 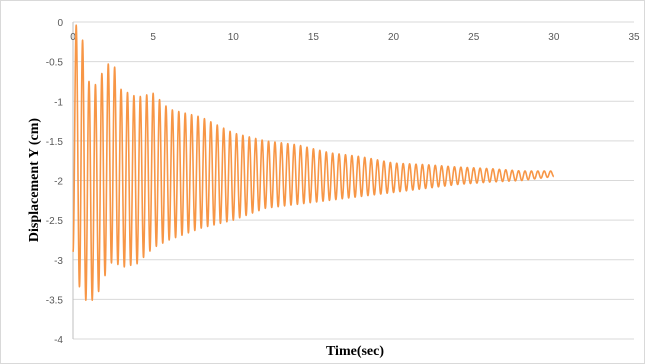 What do you see at coordinates (314, 37) in the screenshot?
I see `x-tick-label: 15` at bounding box center [314, 37].